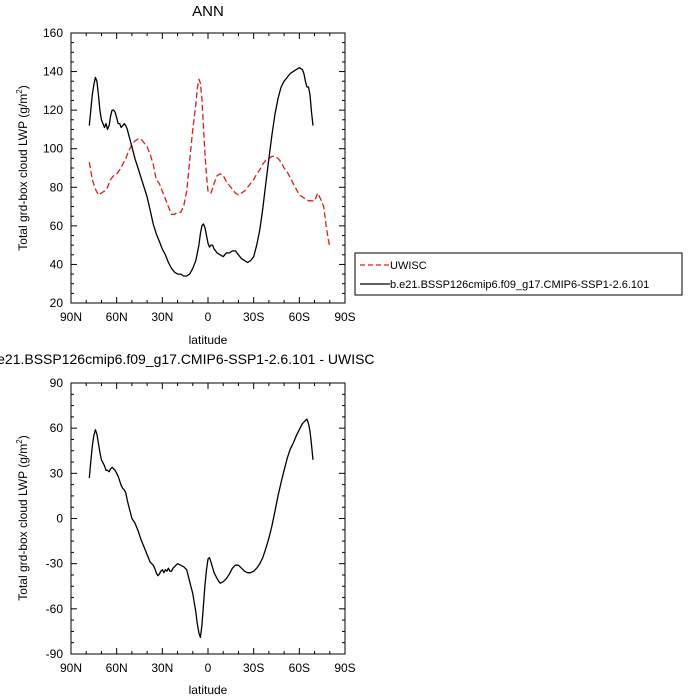 This screenshot has width=700, height=700. Describe the element at coordinates (117, 317) in the screenshot. I see `top-x-tick-label: 60N` at that location.